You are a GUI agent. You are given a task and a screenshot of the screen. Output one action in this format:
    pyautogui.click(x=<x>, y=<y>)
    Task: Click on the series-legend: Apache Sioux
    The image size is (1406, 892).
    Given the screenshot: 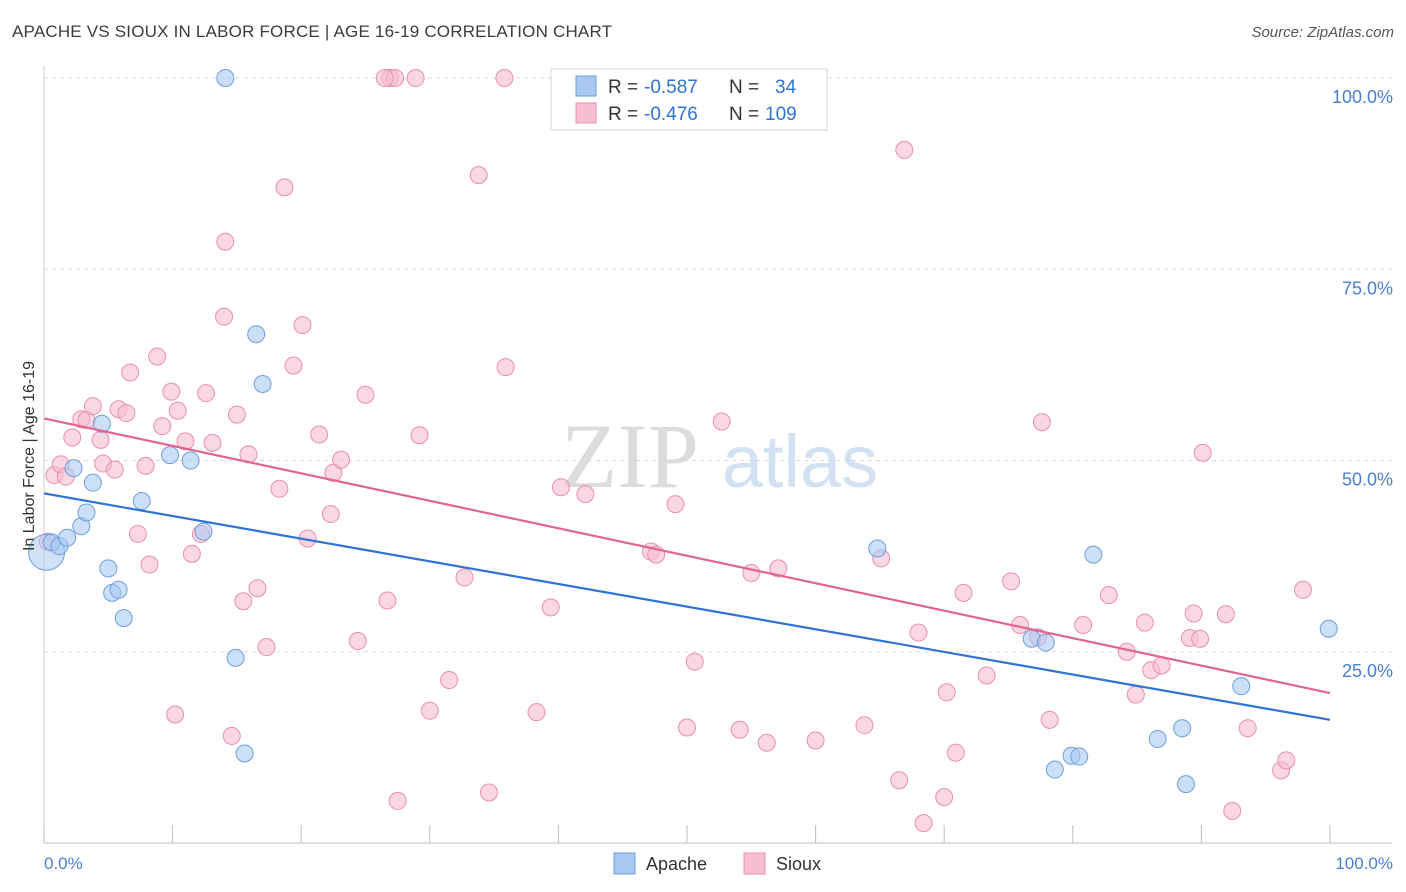 What is the action you would take?
    pyautogui.click(x=717, y=863)
    